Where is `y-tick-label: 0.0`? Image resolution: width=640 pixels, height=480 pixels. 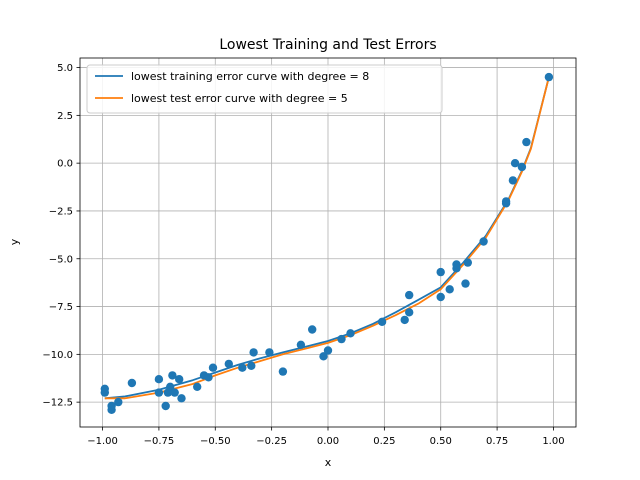 y-tick-label: 0.0 is located at coordinates (65, 164).